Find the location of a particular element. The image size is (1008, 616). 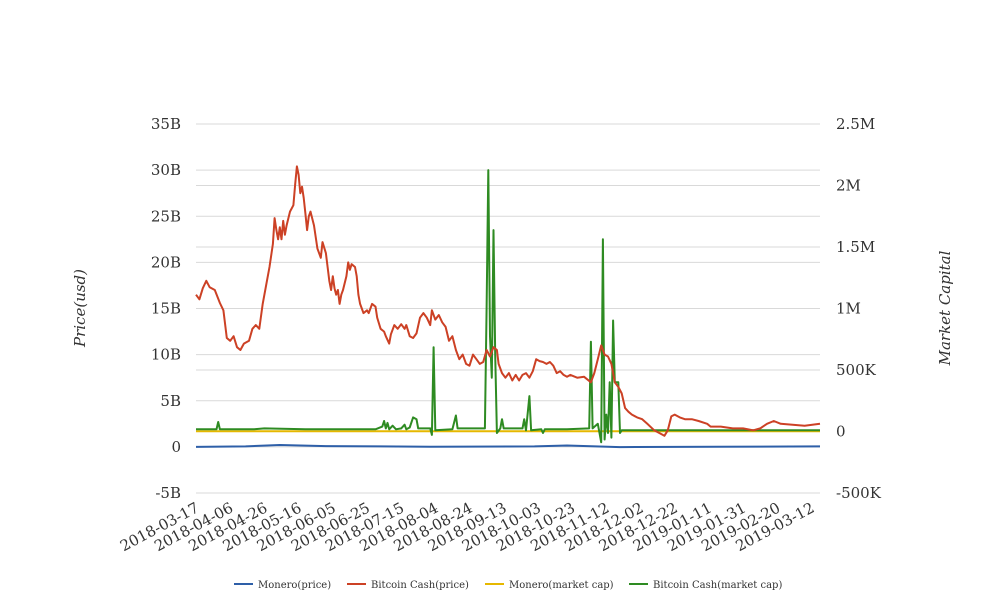

right-axis-ticks: -500K 0 500K 1M 1.5M 2M 2.5M is located at coordinates (859, 308).